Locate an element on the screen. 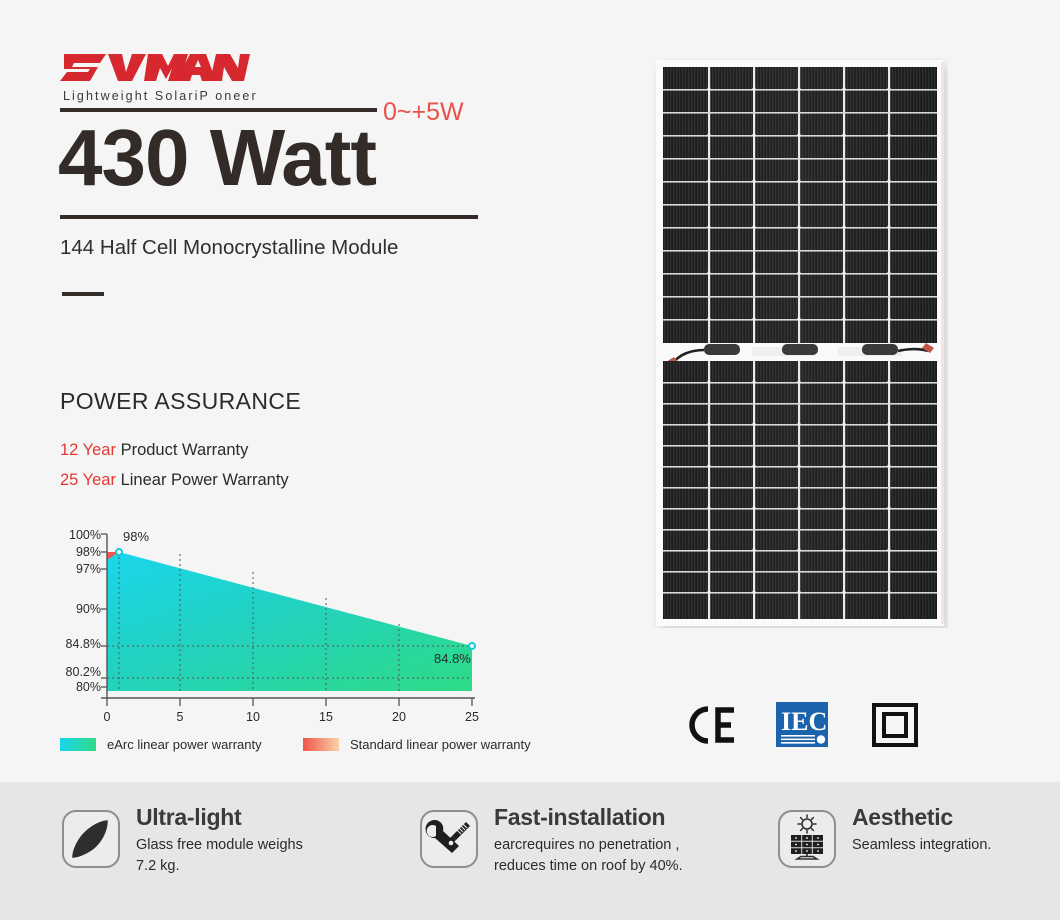 The height and width of the screenshot is (920, 1060). warranty-linear: 25 Year Linear Power Warranty is located at coordinates (174, 480).